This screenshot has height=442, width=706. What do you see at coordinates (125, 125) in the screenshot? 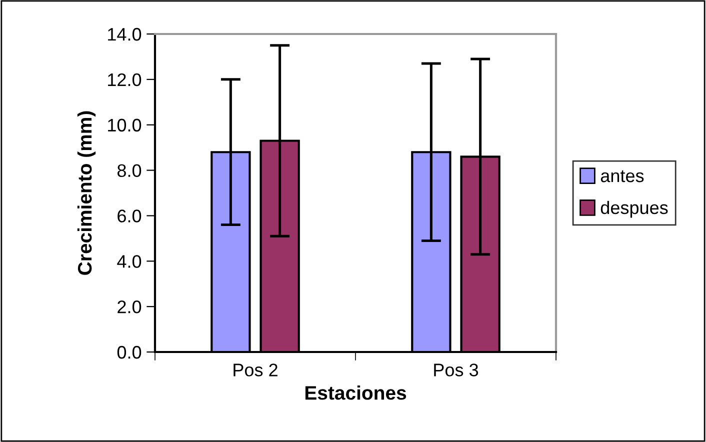
I see `y-tick-label: 10.0` at bounding box center [125, 125].